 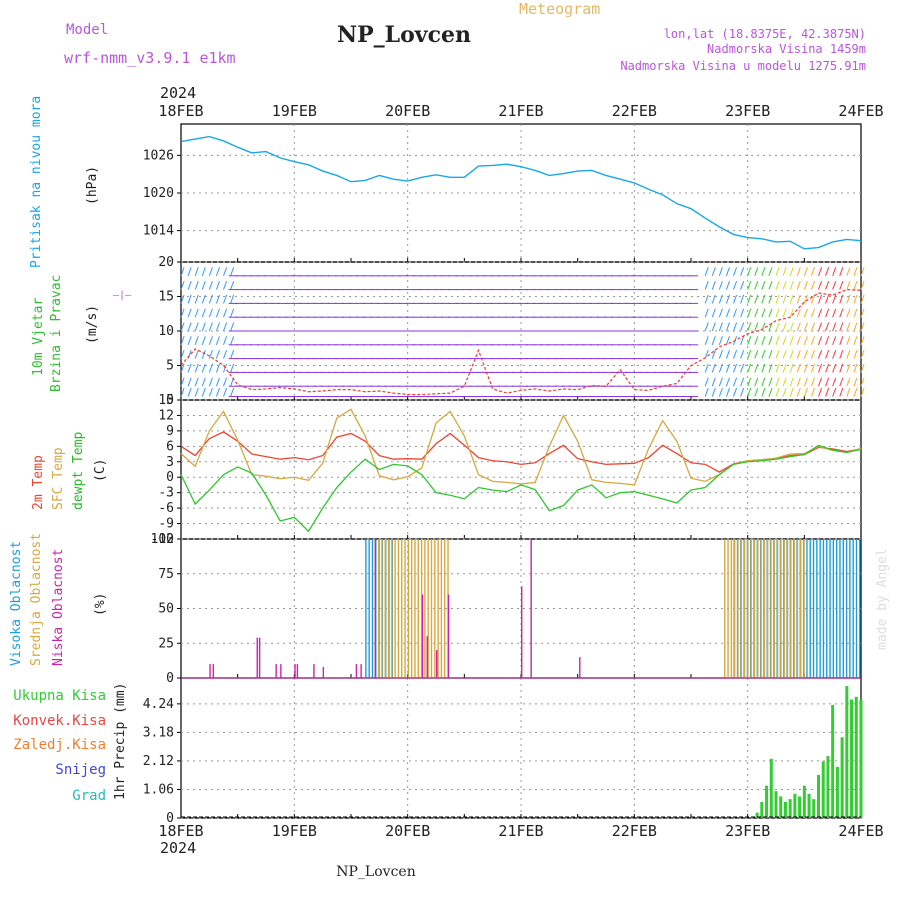 I want to click on precip-legend-total: Ukupna Kisa, so click(x=59, y=696).